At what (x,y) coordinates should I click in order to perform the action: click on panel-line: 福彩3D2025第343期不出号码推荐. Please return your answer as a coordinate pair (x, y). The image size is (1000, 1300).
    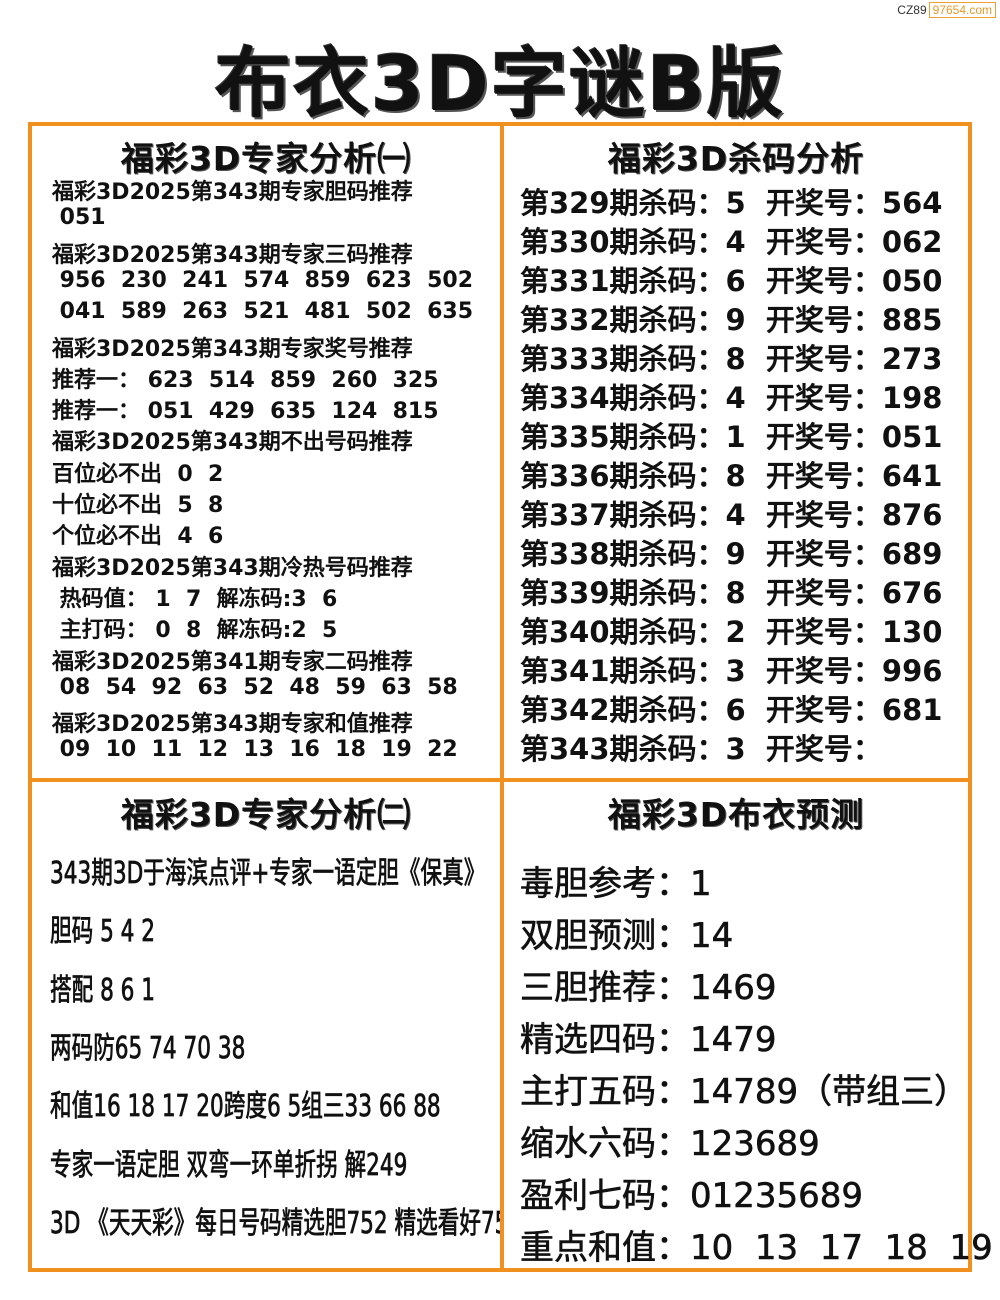
    Looking at the image, I should click on (232, 443).